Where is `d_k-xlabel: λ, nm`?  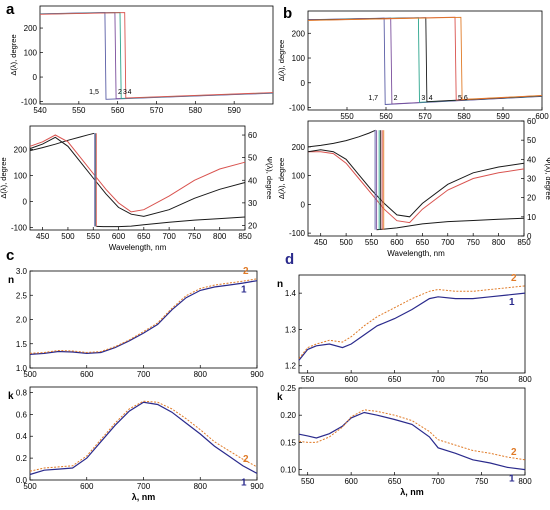 d_k-xlabel: λ, nm is located at coordinates (412, 492).